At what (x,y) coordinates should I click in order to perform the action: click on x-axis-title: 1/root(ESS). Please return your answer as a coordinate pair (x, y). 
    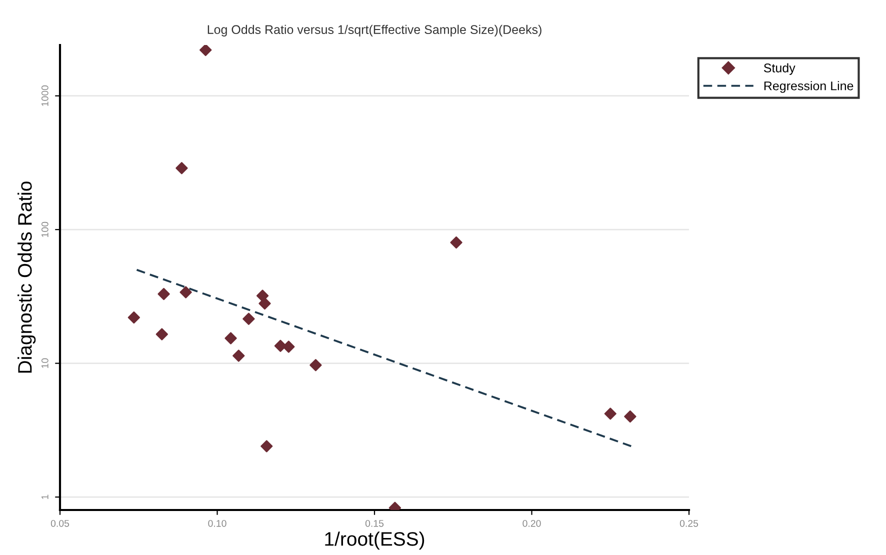
    Looking at the image, I should click on (374, 541).